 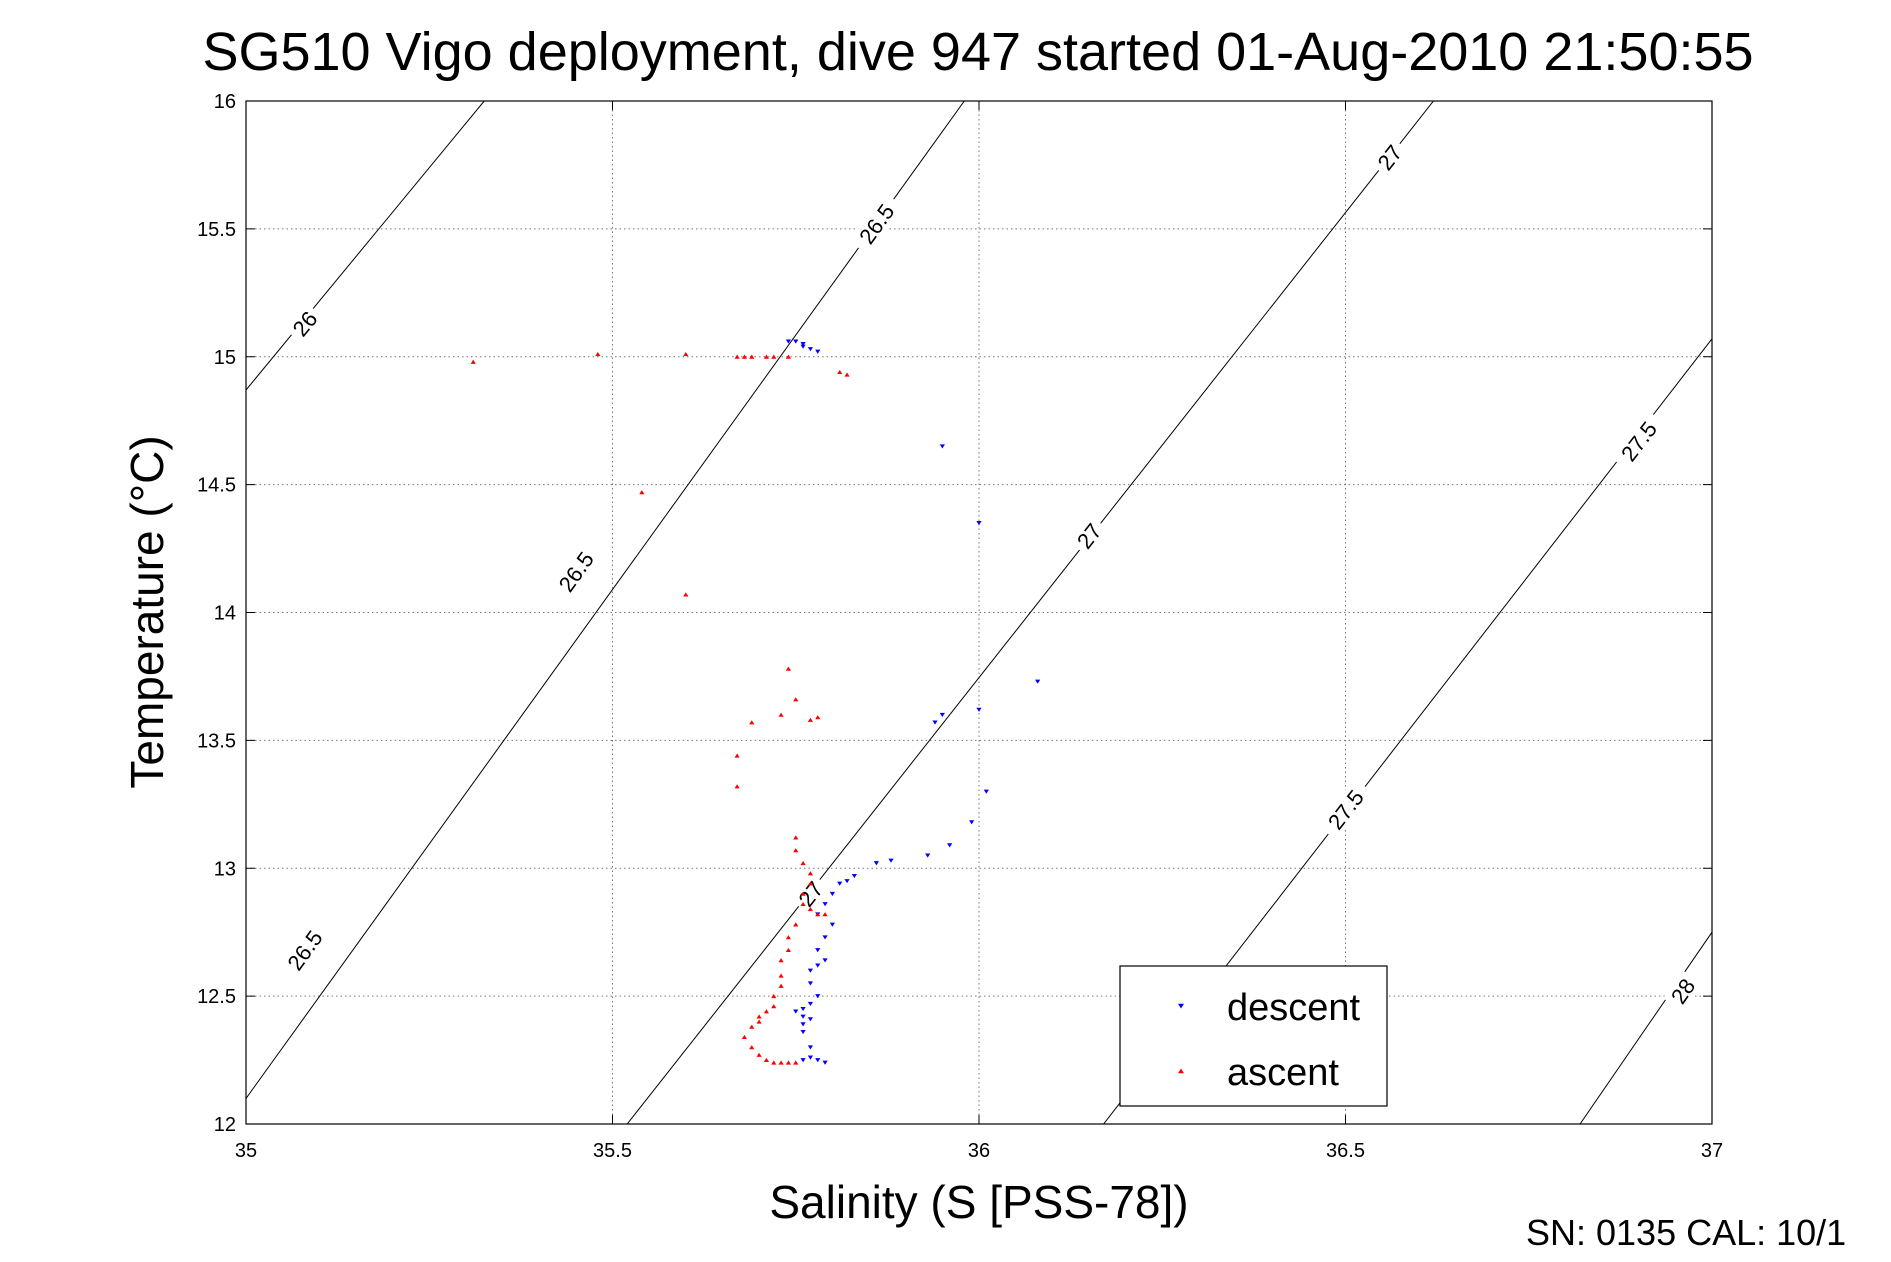 What do you see at coordinates (612, 1151) in the screenshot?
I see `x-tick-label: 35.5` at bounding box center [612, 1151].